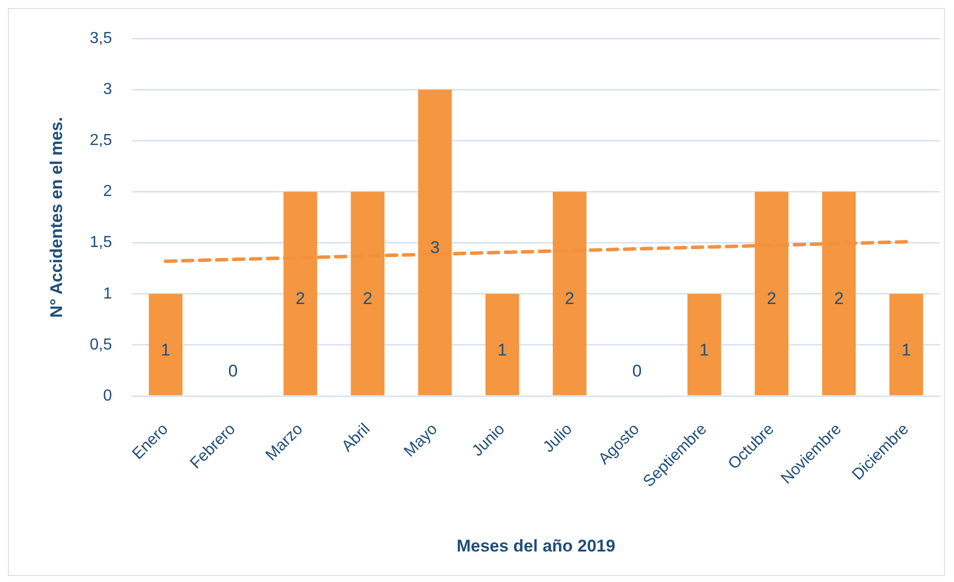 The width and height of the screenshot is (954, 582). Describe the element at coordinates (107, 89) in the screenshot. I see `y-tick-label: 3` at that location.